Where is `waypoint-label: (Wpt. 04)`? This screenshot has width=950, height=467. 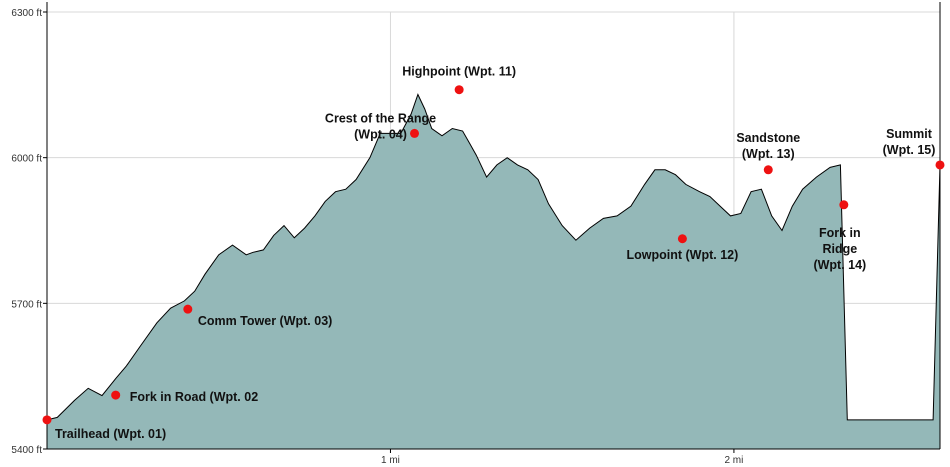 waypoint-label: (Wpt. 04) is located at coordinates (380, 134).